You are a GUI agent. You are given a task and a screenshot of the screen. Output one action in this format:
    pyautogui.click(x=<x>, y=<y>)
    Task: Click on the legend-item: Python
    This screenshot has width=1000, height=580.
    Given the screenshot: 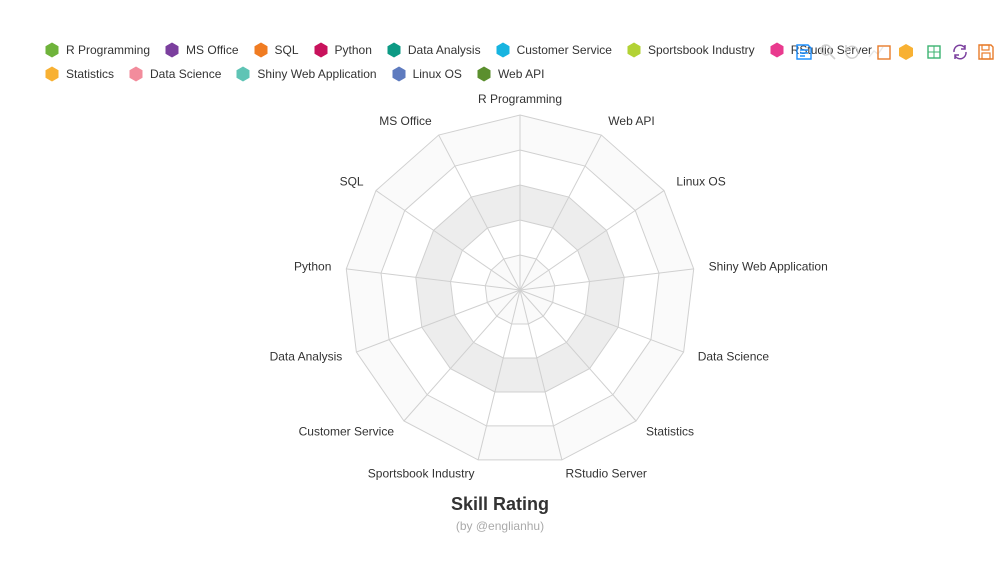 What is the action you would take?
    pyautogui.click(x=342, y=50)
    